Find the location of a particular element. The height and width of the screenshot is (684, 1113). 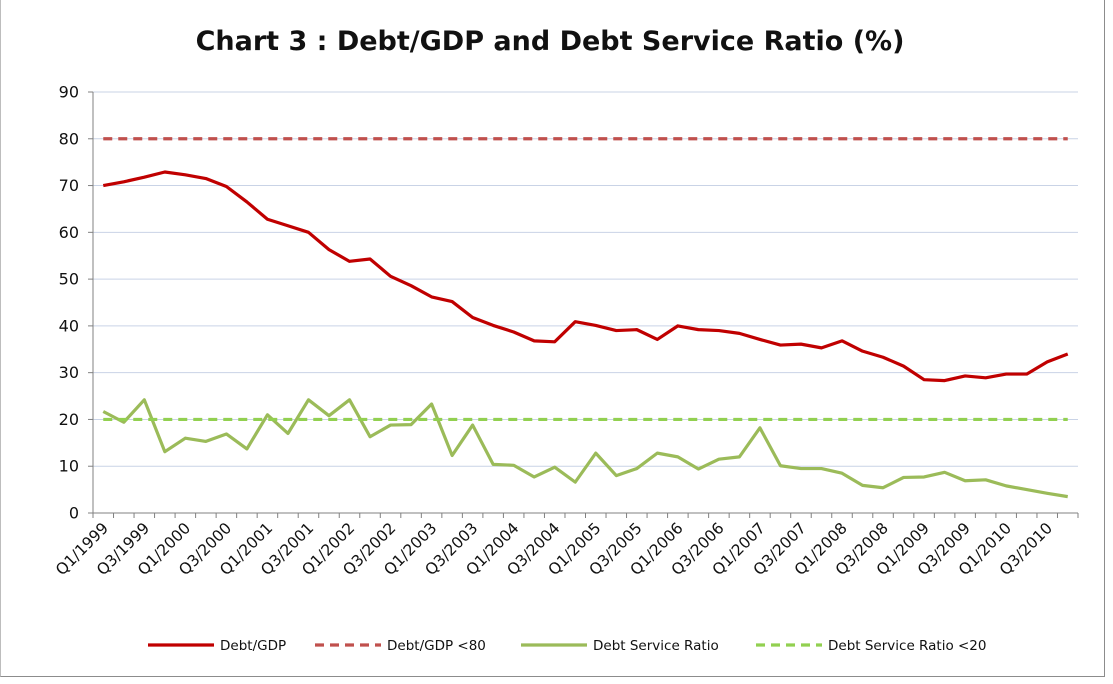

y-tick-label: 0 is located at coordinates (74, 513).